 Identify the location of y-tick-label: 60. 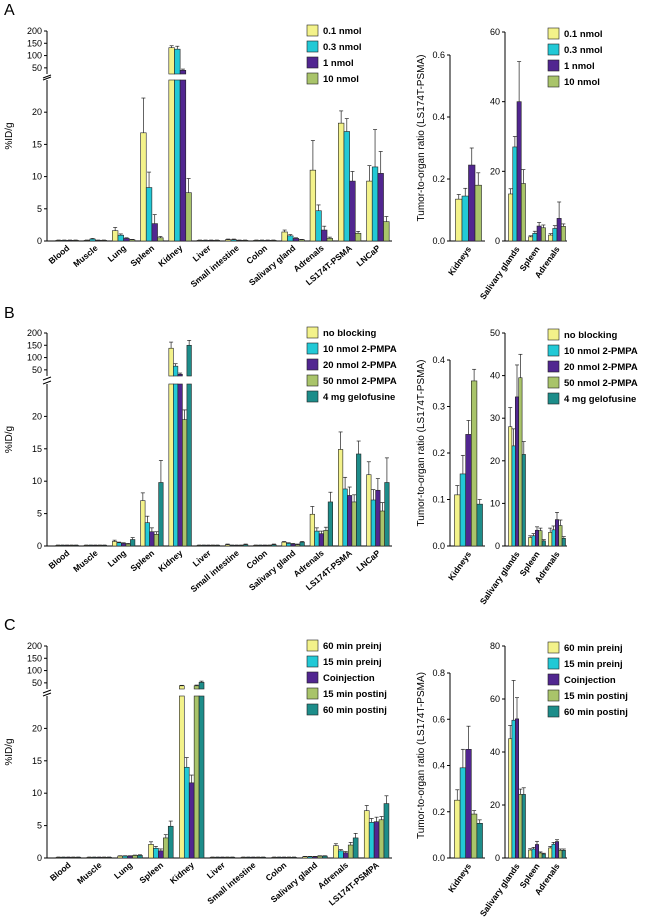
(495, 699).